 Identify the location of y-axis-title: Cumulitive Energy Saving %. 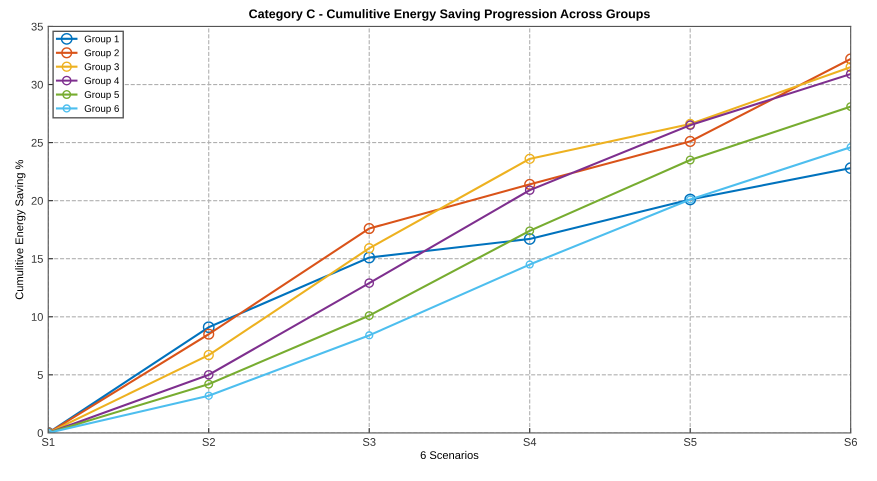
(20, 230).